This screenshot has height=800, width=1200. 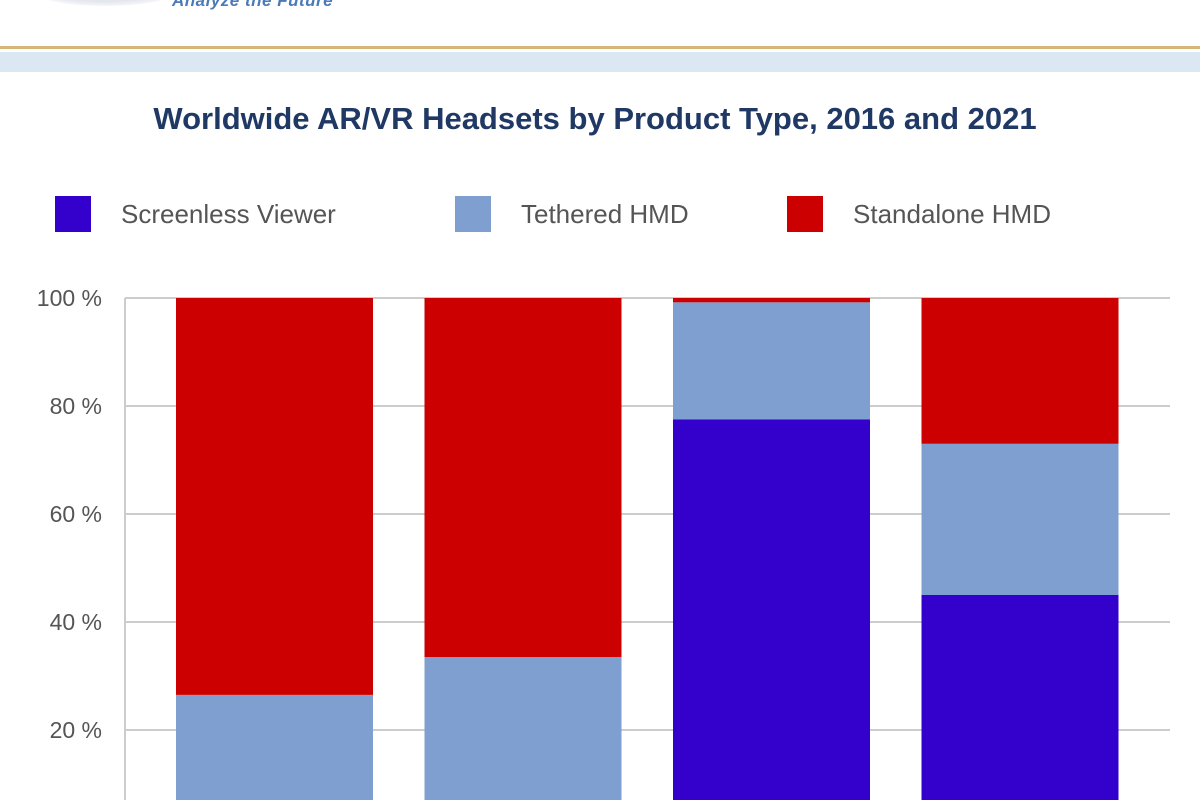 I want to click on legend-item-tethered-hmd: Tethered HMD, so click(x=572, y=214).